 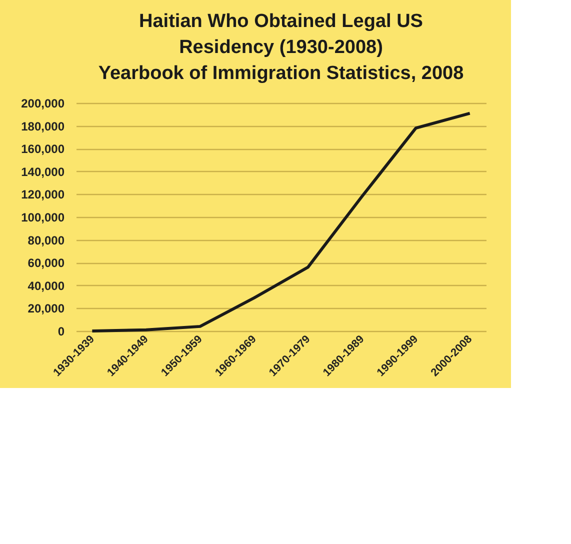 What do you see at coordinates (43, 217) in the screenshot?
I see `y-tick-label: 100,000` at bounding box center [43, 217].